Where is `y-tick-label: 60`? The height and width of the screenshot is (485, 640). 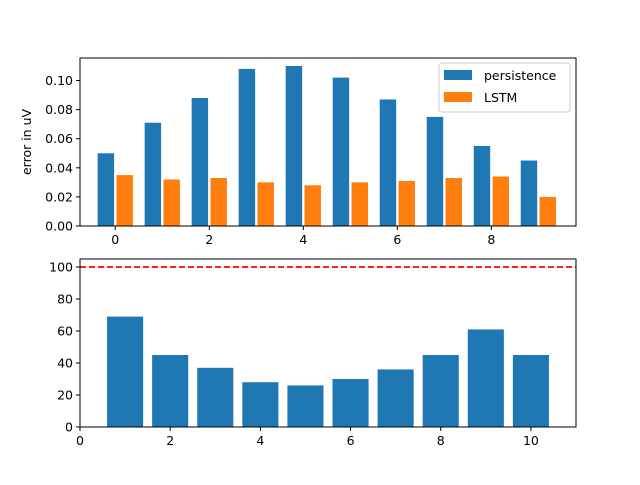
y-tick-label: 60 is located at coordinates (65, 331).